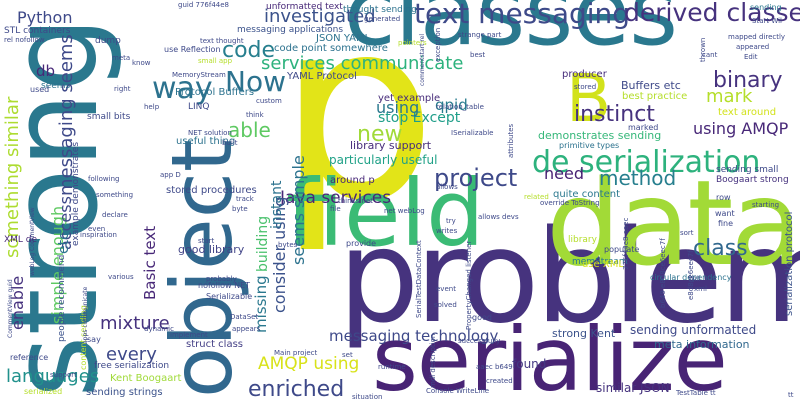 This screenshot has width=800, height=400. Describe the element at coordinates (584, 333) in the screenshot. I see `word-strong-Kent: strong Kent` at that location.